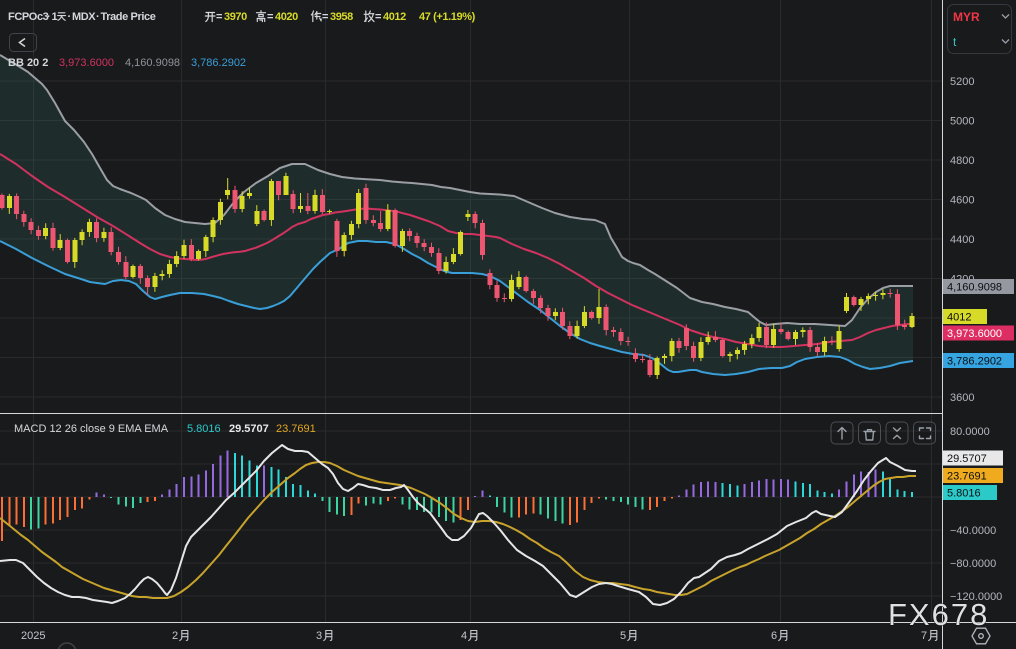 This screenshot has width=1016, height=649. Describe the element at coordinates (28, 17) in the screenshot. I see `svg-text: FCPOc3` at that location.